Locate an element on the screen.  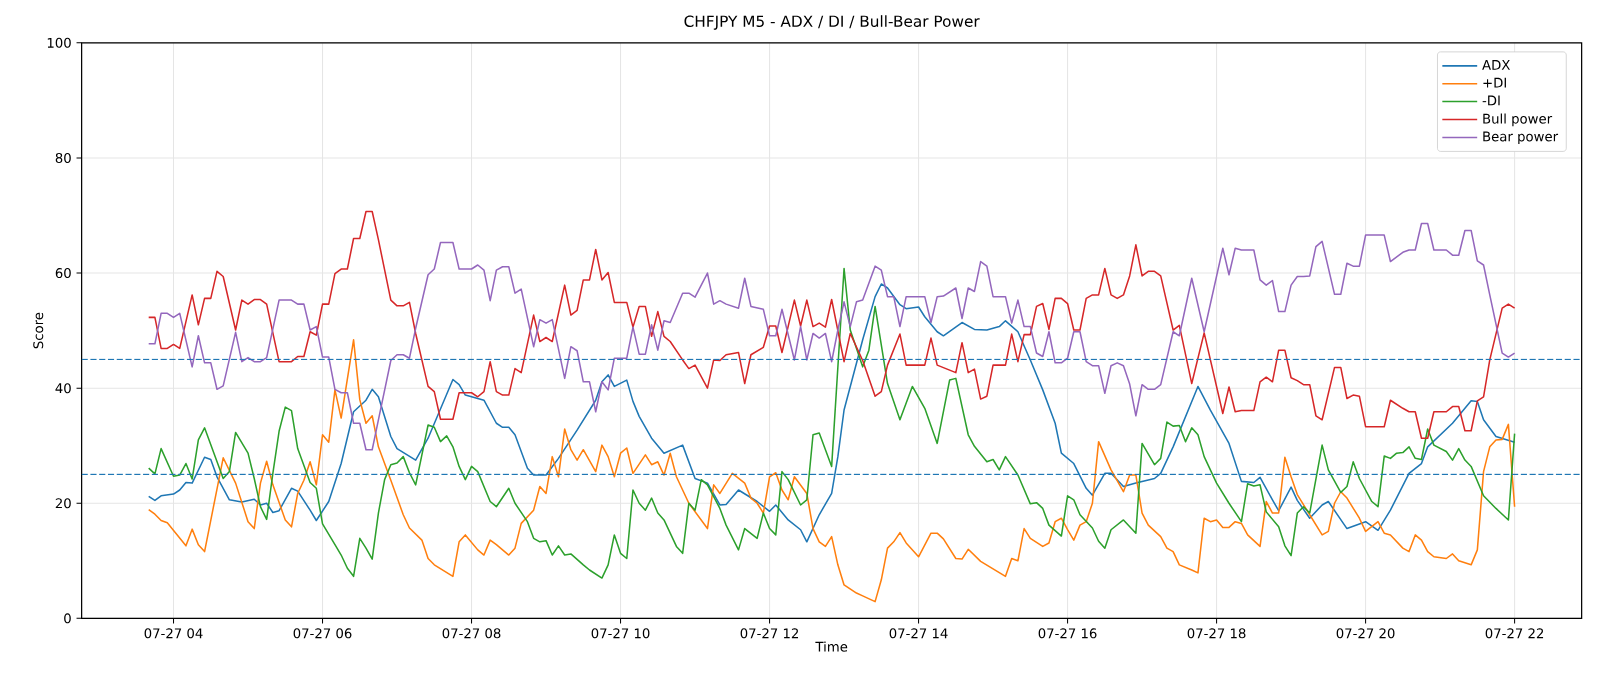
legend-label: ADX is located at coordinates (1496, 65).